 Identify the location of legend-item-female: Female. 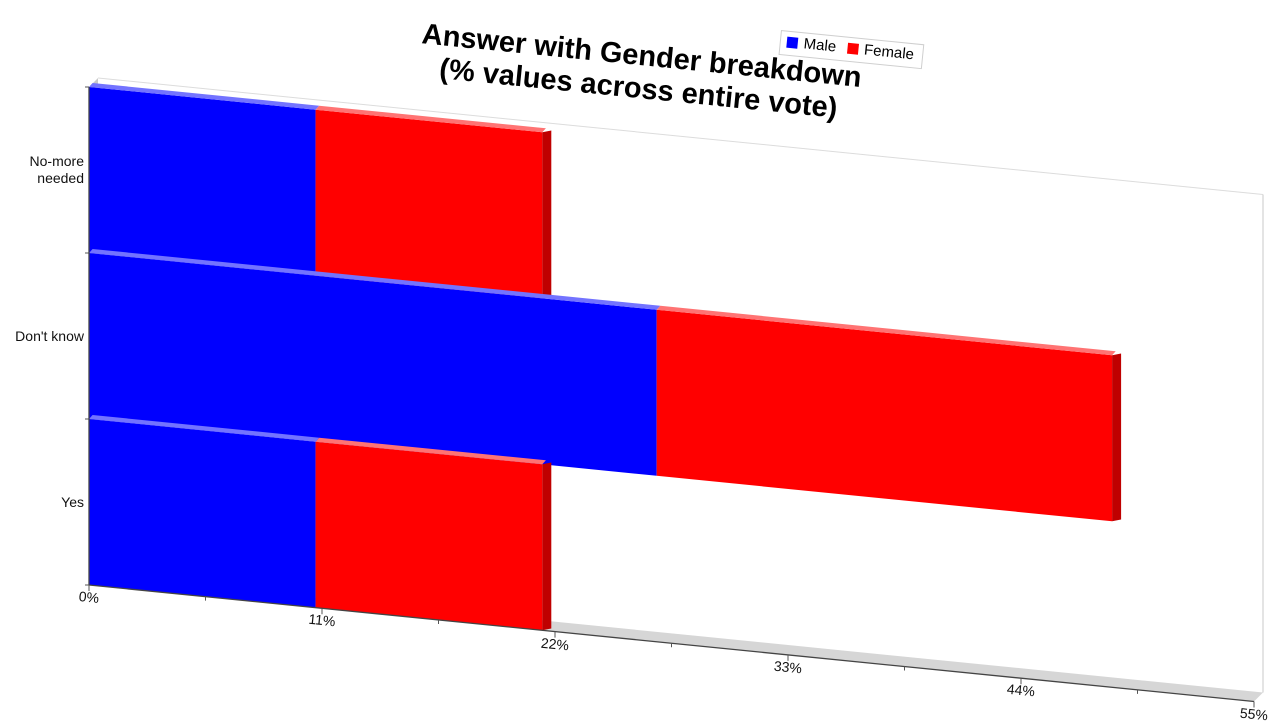
(880, 52).